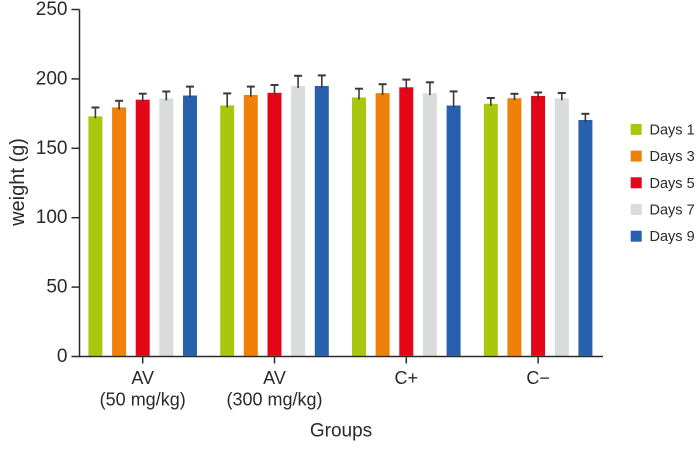  I want to click on svg-text: weight (g), so click(18, 182).